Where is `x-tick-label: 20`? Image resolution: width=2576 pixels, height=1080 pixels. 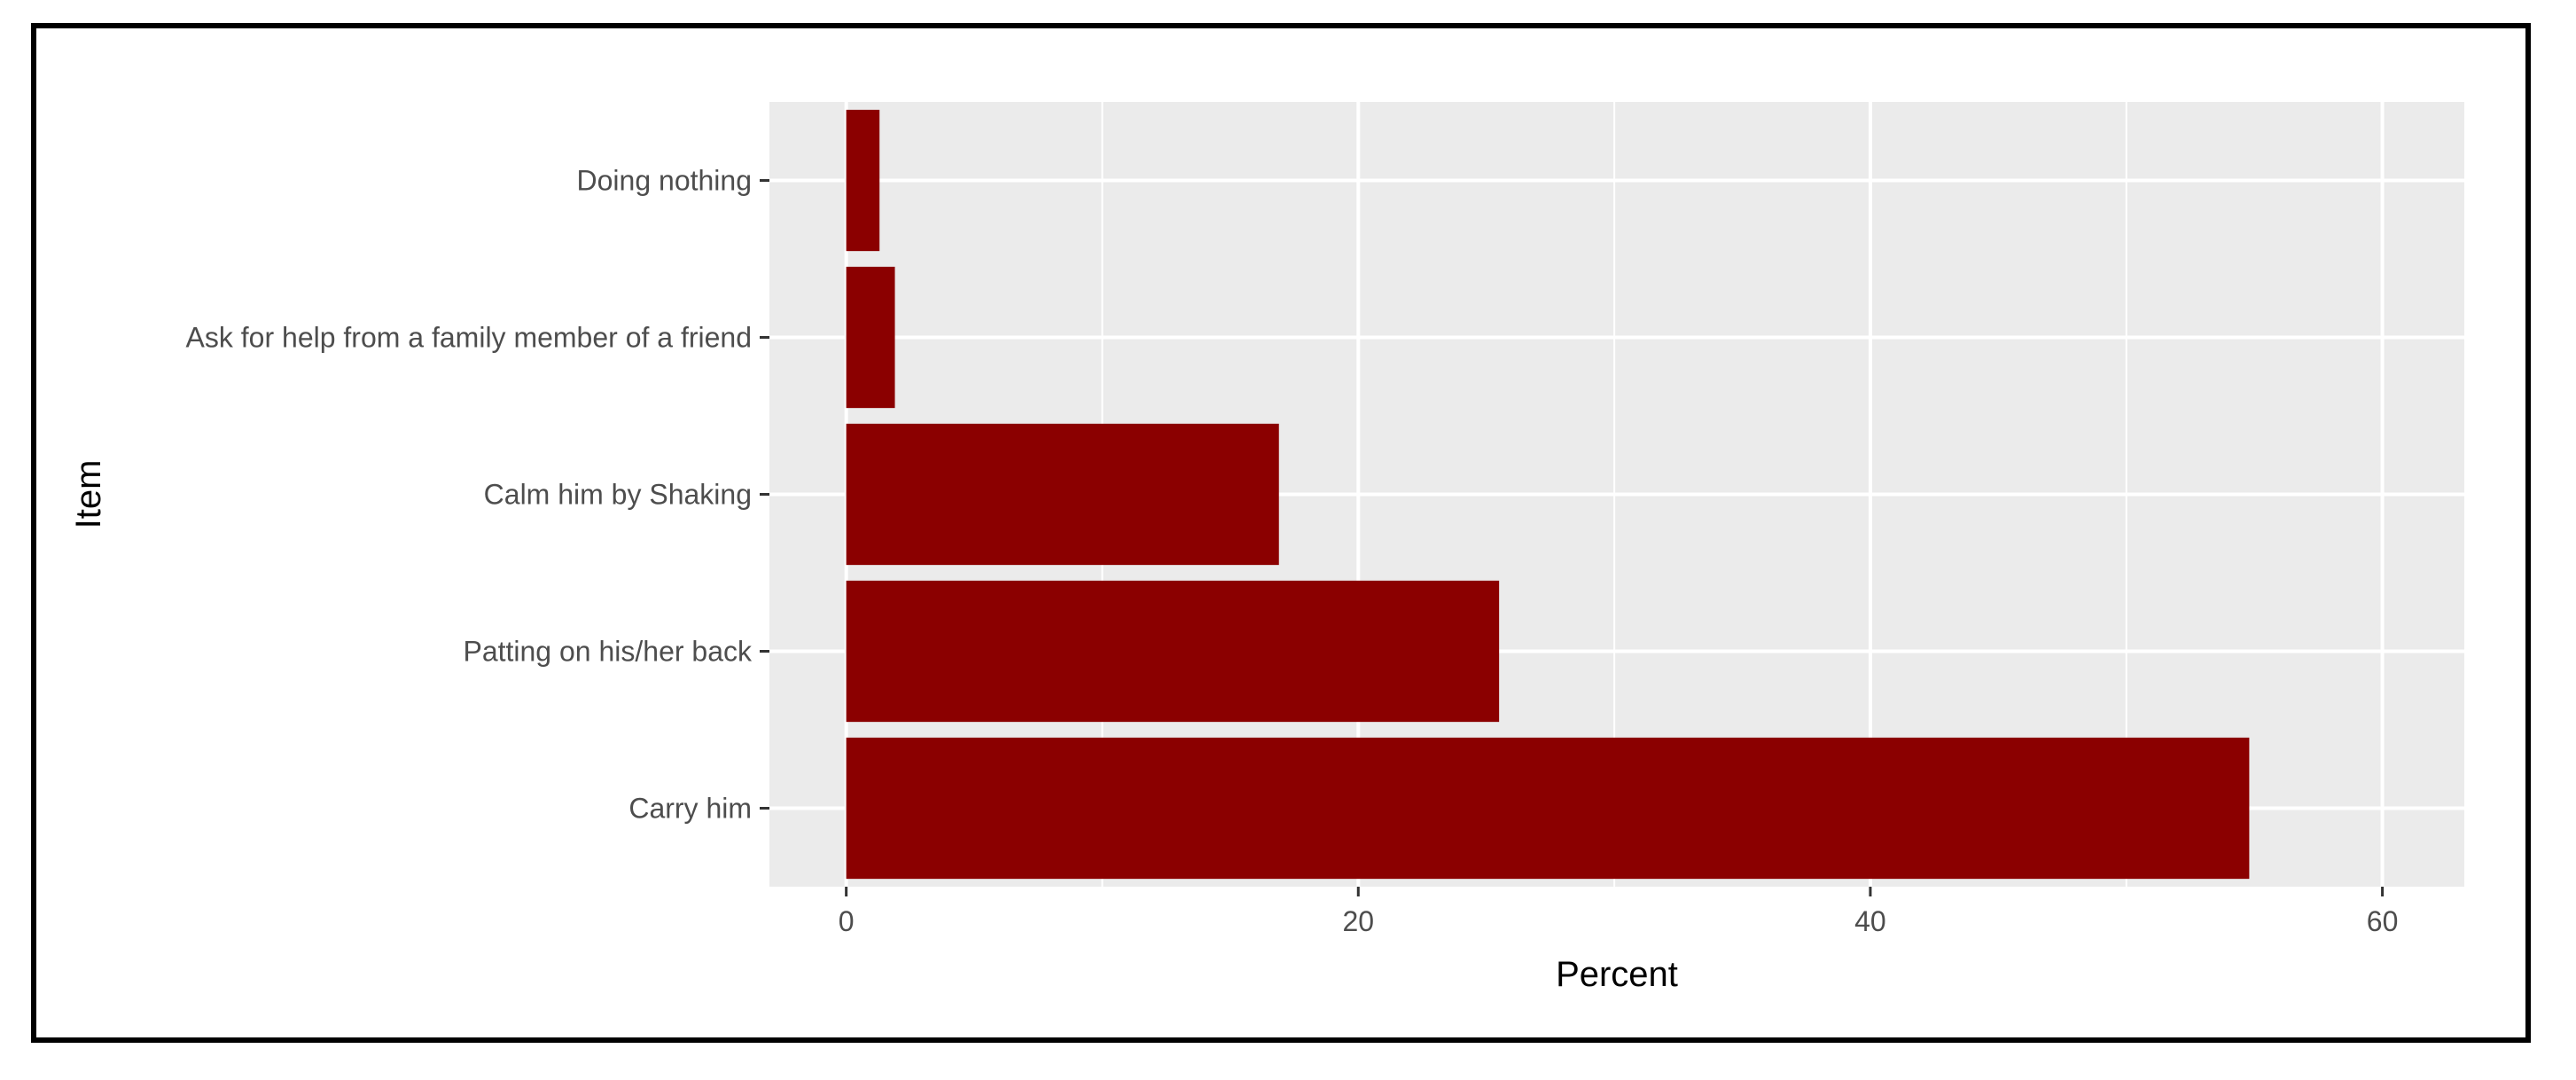 x-tick-label: 20 is located at coordinates (1358, 921).